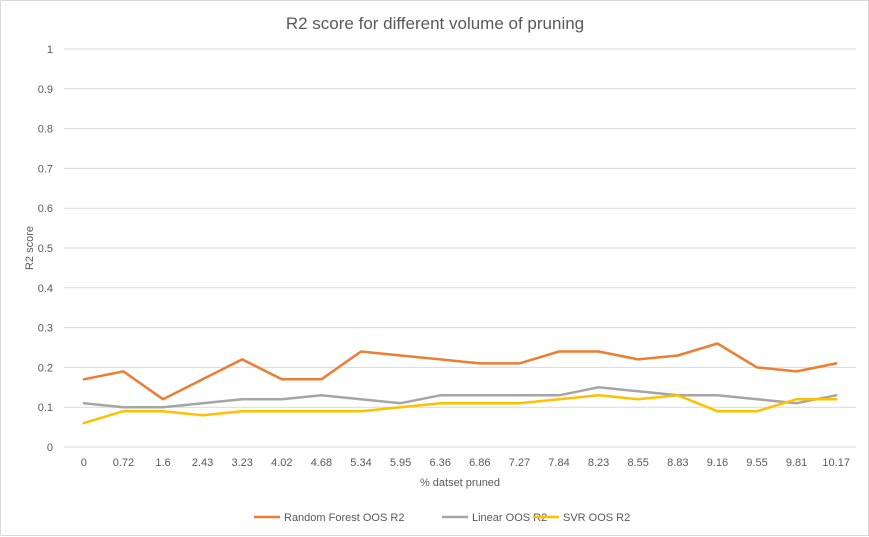 The width and height of the screenshot is (869, 537). What do you see at coordinates (45, 209) in the screenshot?
I see `y-tick-label: 0.6` at bounding box center [45, 209].